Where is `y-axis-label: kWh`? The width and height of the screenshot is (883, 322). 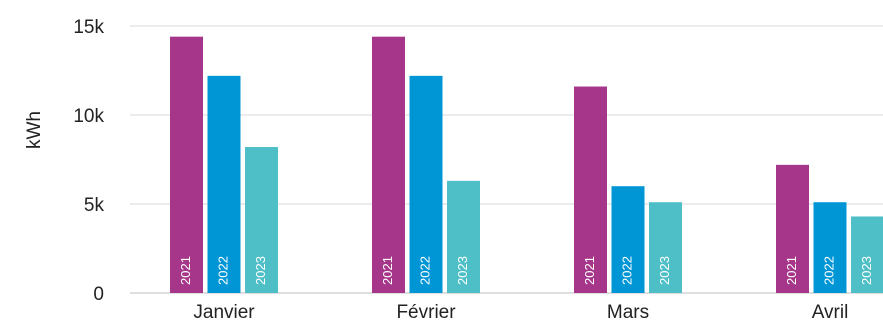 y-axis-label: kWh is located at coordinates (34, 130).